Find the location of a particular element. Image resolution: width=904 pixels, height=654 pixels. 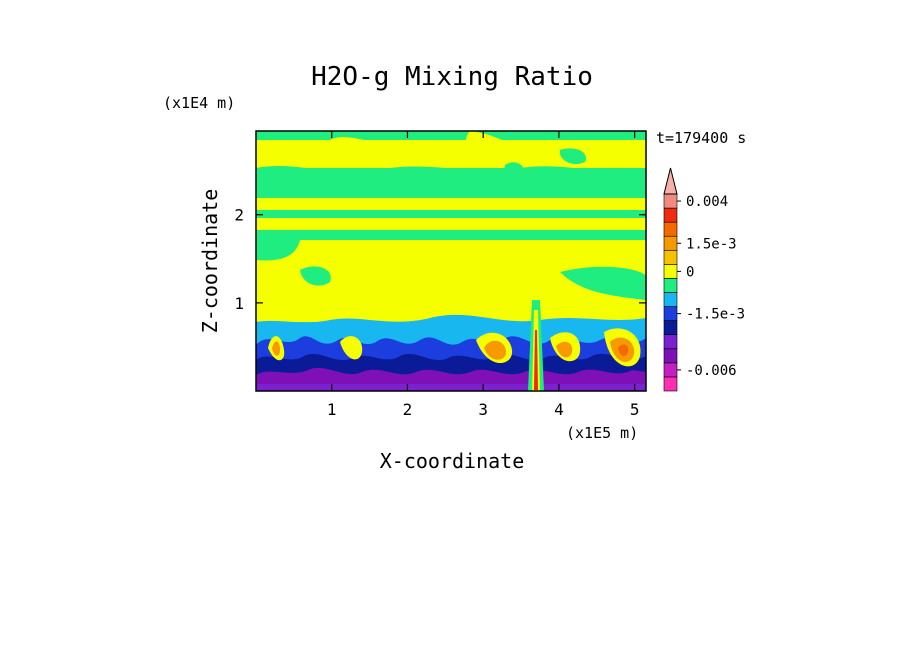

band-green-thin is located at coordinates (451, 214).